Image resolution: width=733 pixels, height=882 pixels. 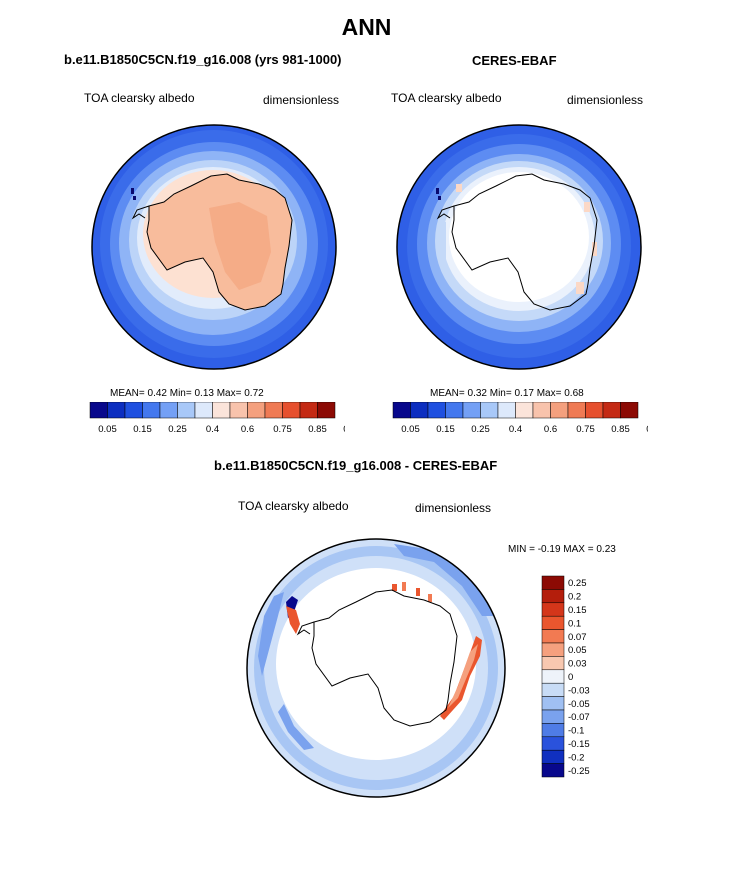 I want to click on left-polar-map, so click(x=214, y=247).